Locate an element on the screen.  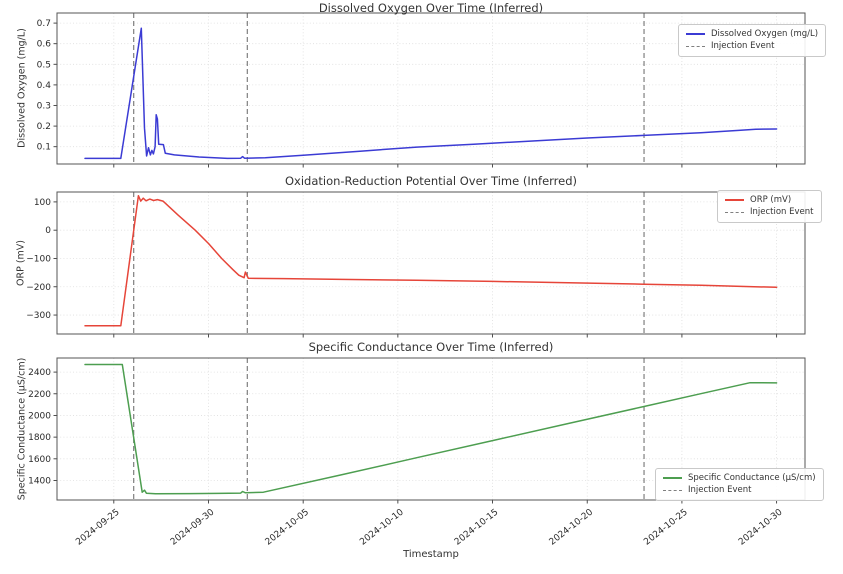
x-tick-label: 2024-10-10 is located at coordinates (382, 527).